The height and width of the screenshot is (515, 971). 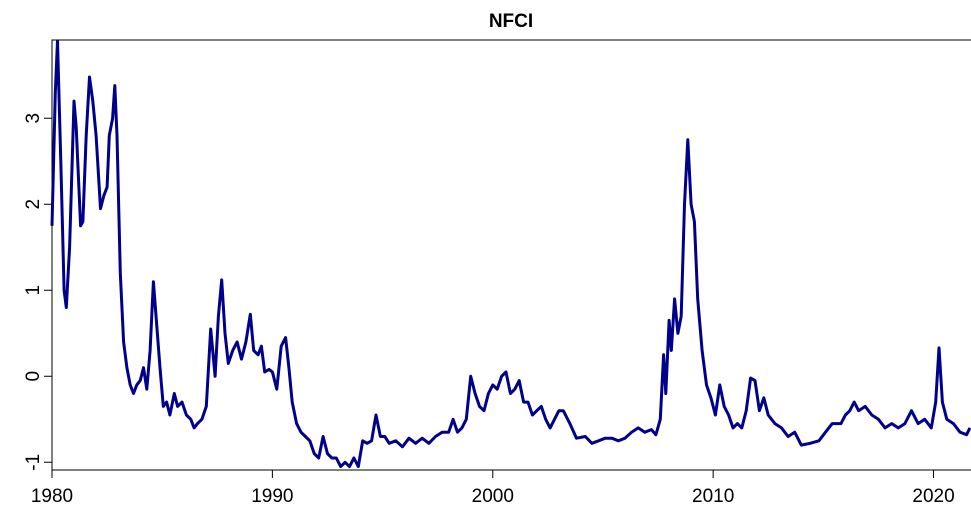 What do you see at coordinates (52, 496) in the screenshot?
I see `x-tick-label: 1980` at bounding box center [52, 496].